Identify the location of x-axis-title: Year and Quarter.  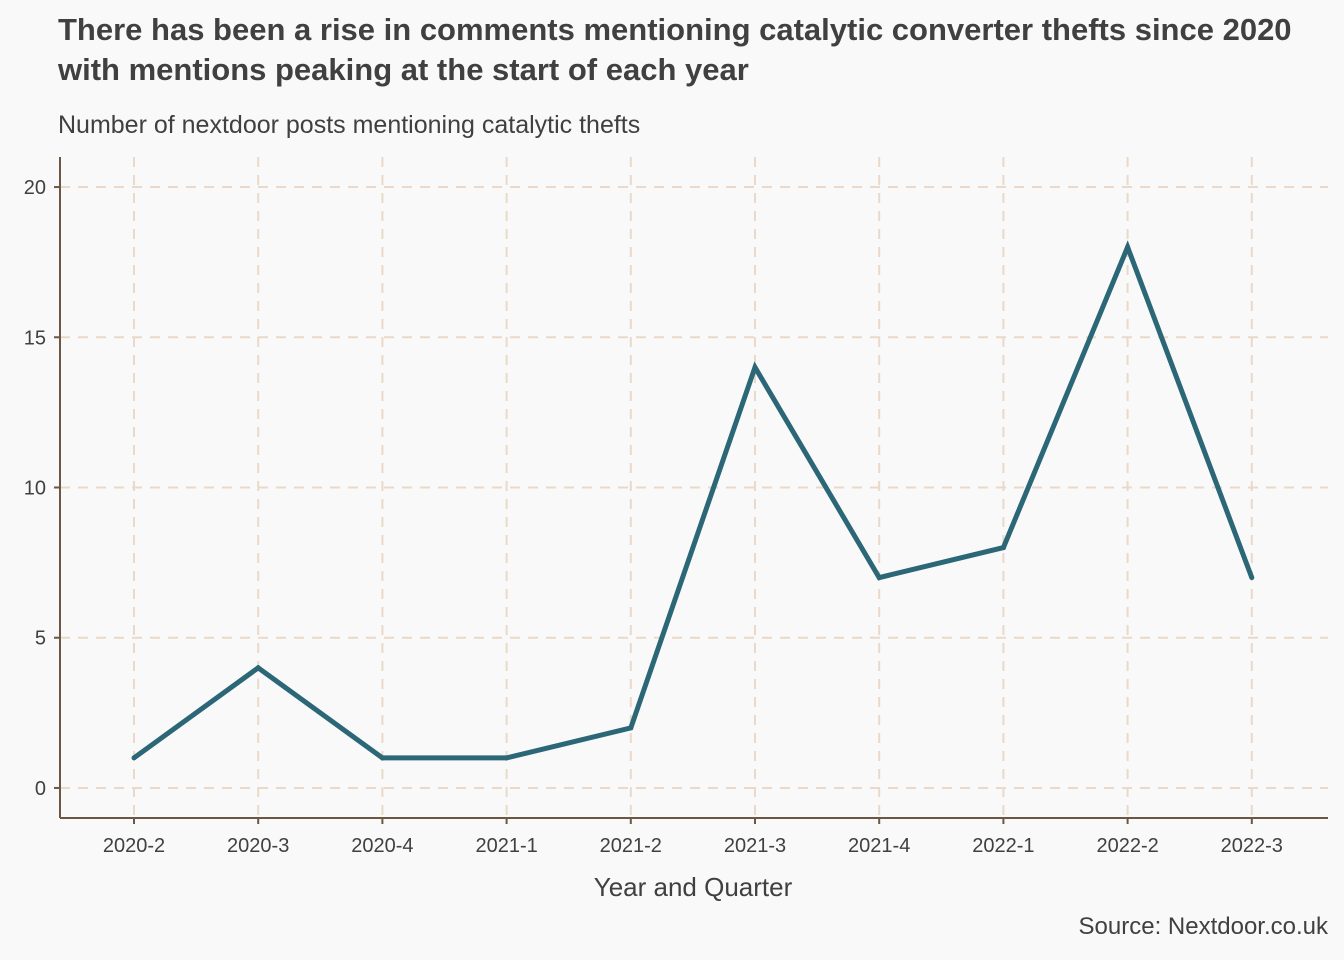
(693, 887).